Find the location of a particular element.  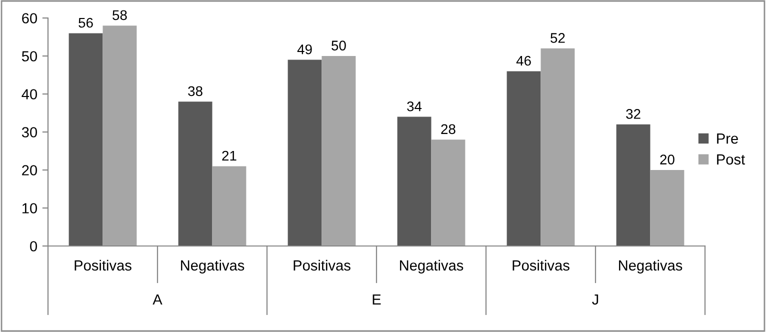

data-label: 50 is located at coordinates (339, 45).